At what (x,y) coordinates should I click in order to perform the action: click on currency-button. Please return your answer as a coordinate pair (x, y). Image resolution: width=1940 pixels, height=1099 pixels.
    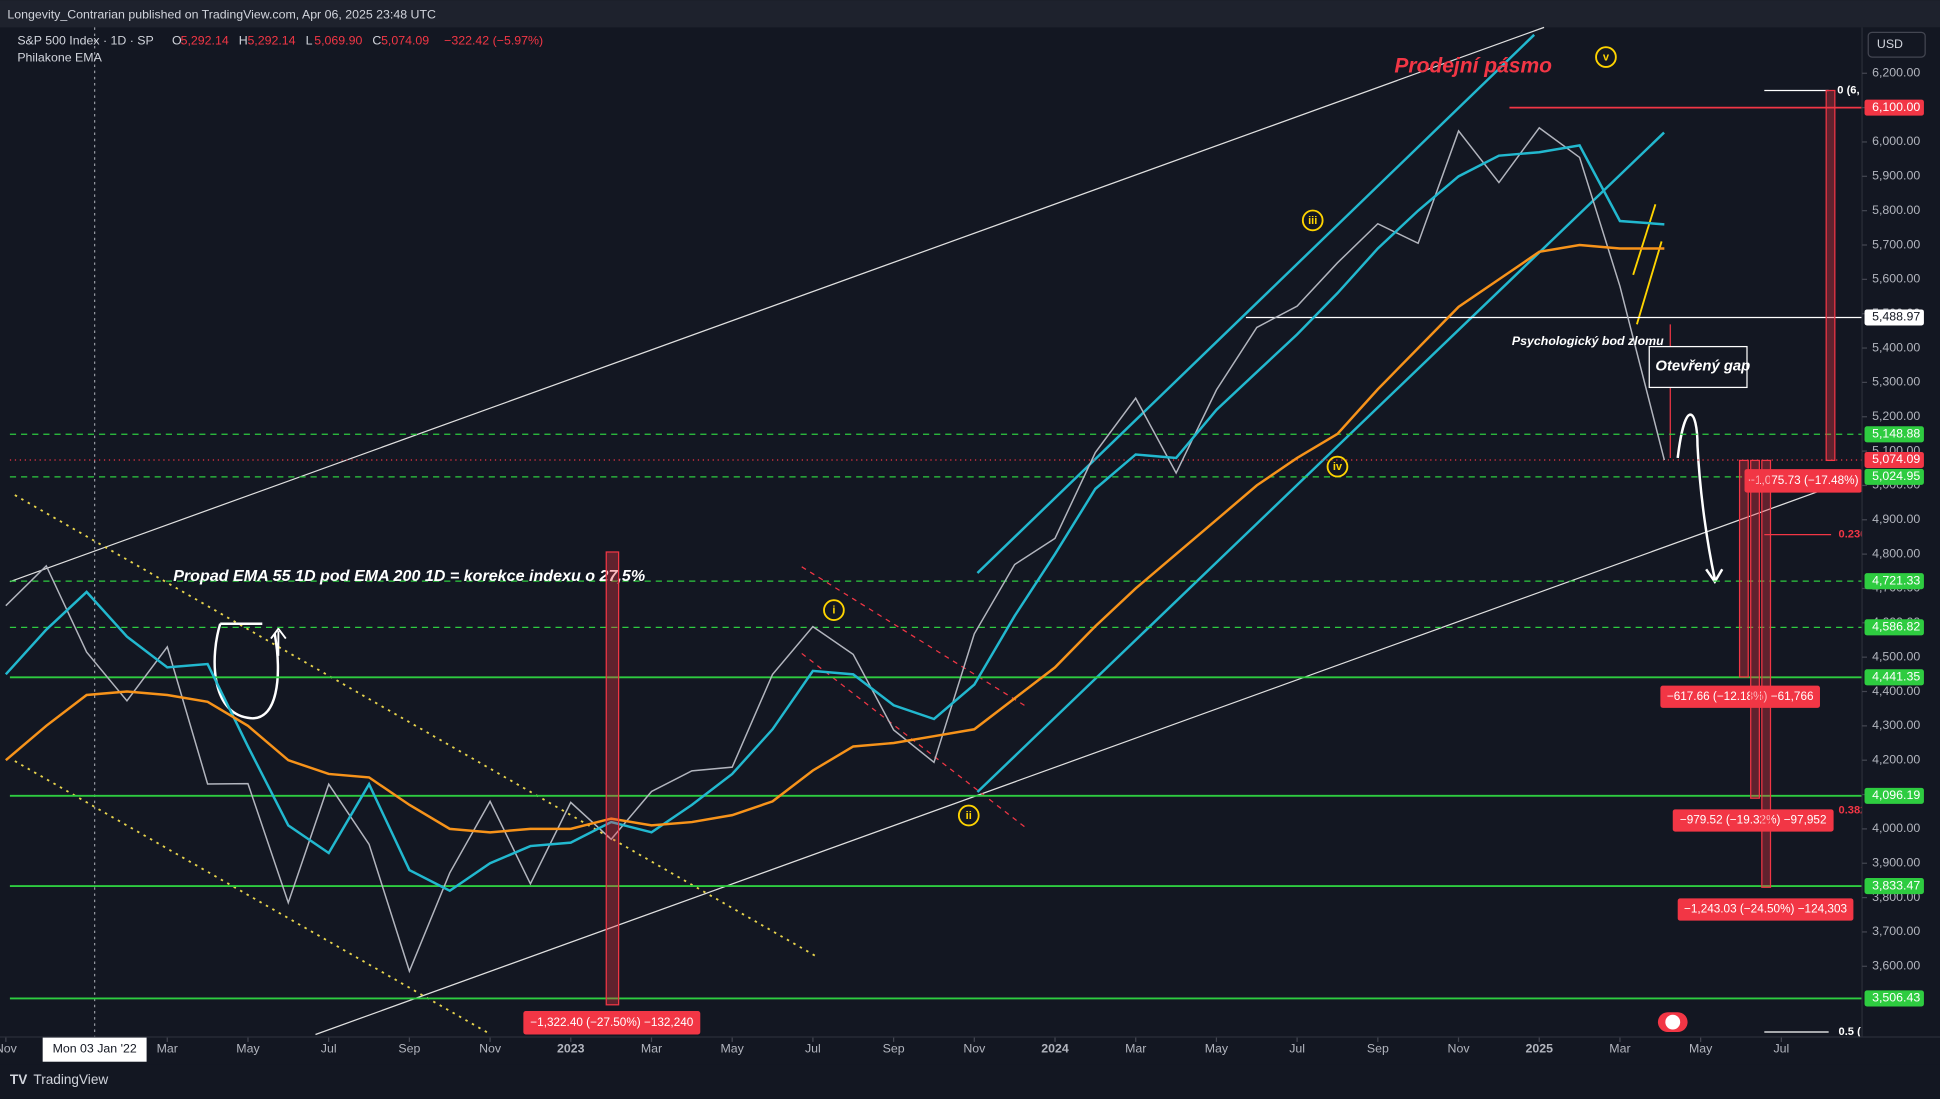
    Looking at the image, I should click on (1896, 44).